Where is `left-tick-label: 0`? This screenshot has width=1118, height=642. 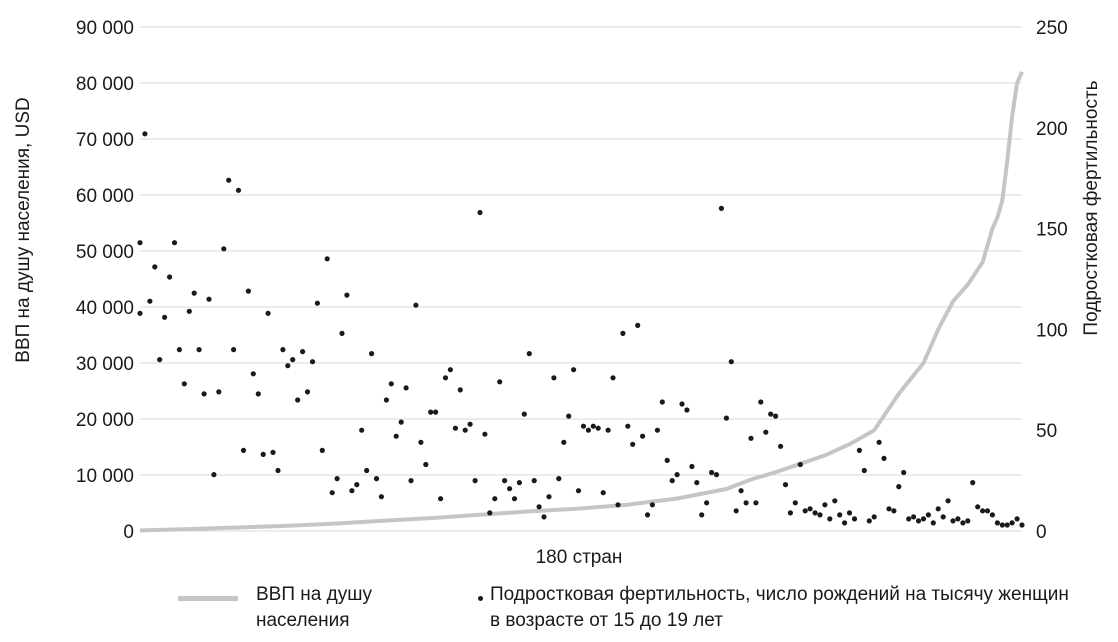
left-tick-label: 0 is located at coordinates (128, 532).